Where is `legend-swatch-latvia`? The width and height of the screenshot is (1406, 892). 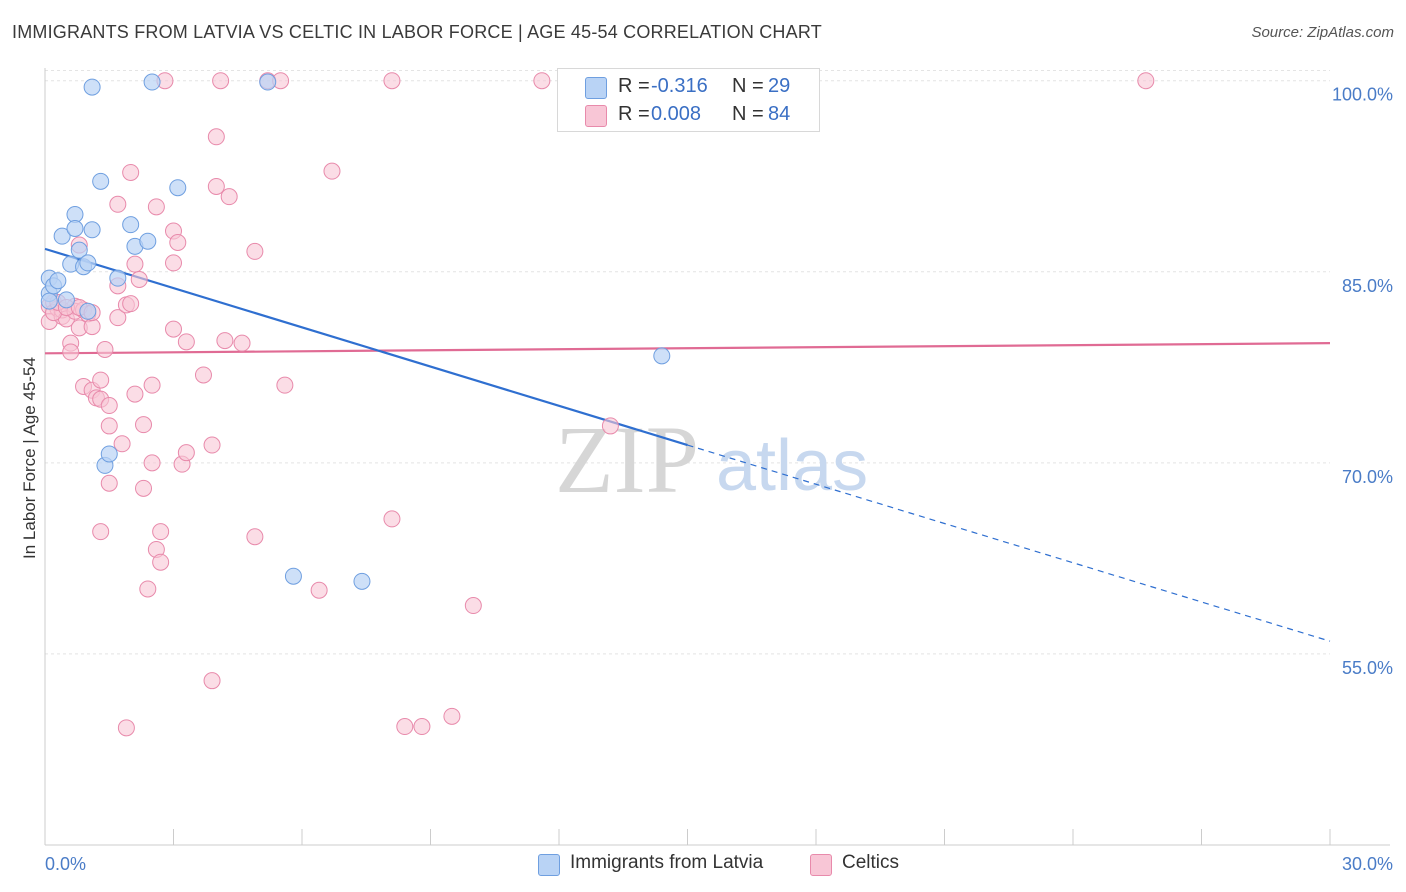
legend-swatch-latvia is located at coordinates (596, 88).